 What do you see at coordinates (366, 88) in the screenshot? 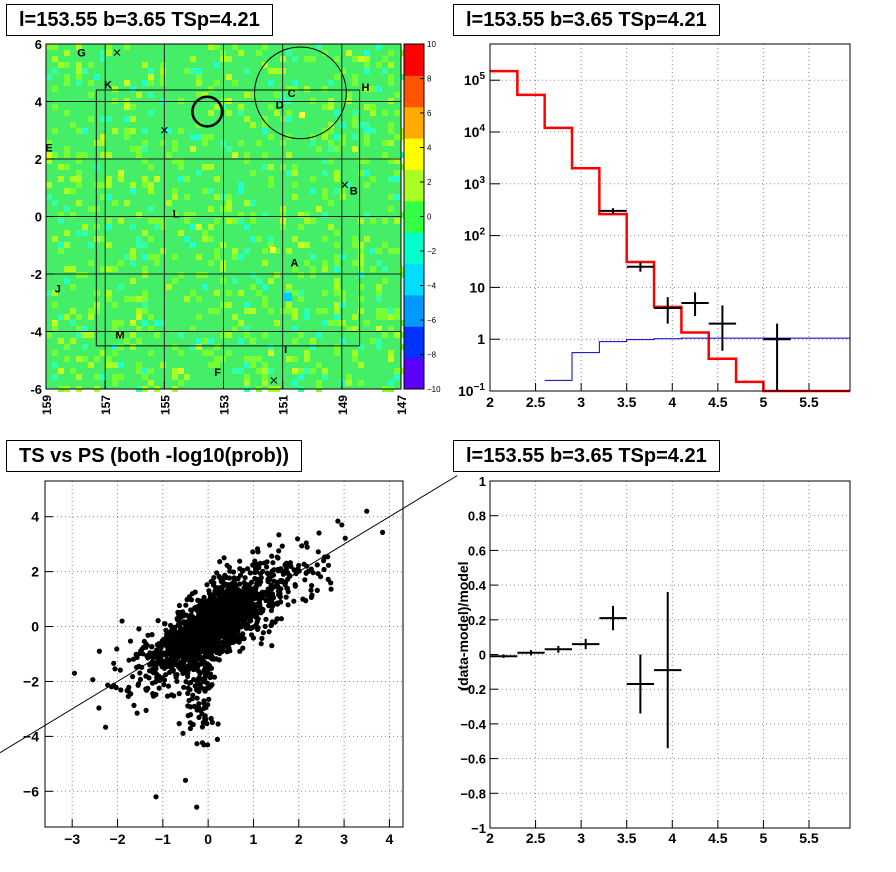
I see `source-label: H` at bounding box center [366, 88].